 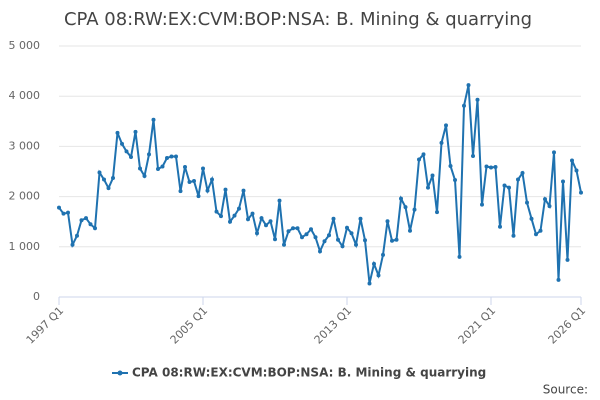 What do you see at coordinates (567, 325) in the screenshot?
I see `x-tick-label: 2026 Q1` at bounding box center [567, 325].